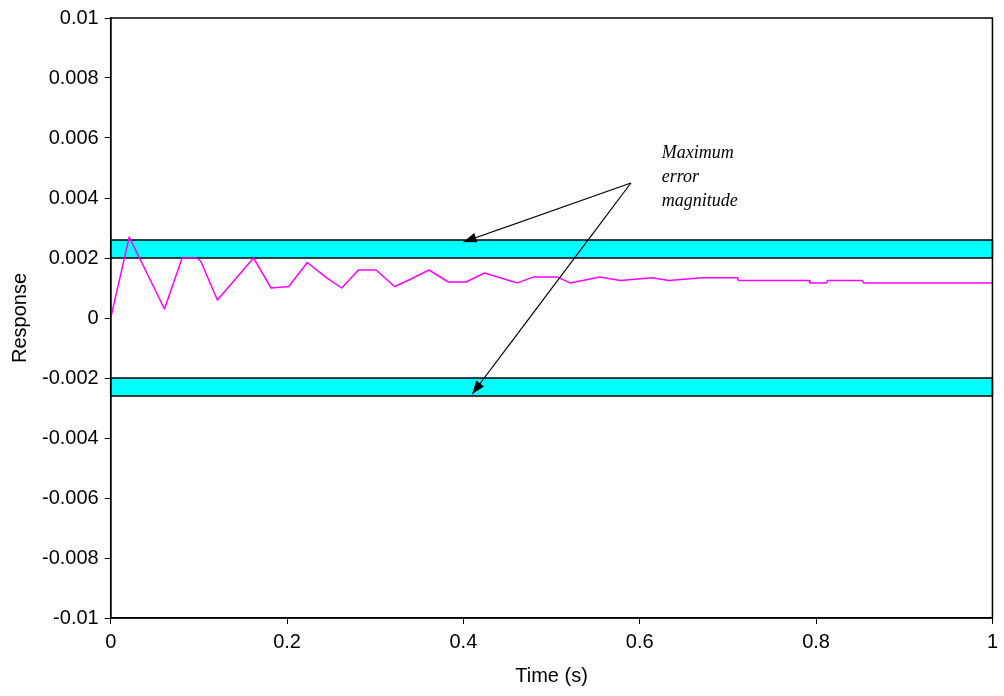  Describe the element at coordinates (70, 436) in the screenshot. I see `y-tick-label: -0.004` at that location.